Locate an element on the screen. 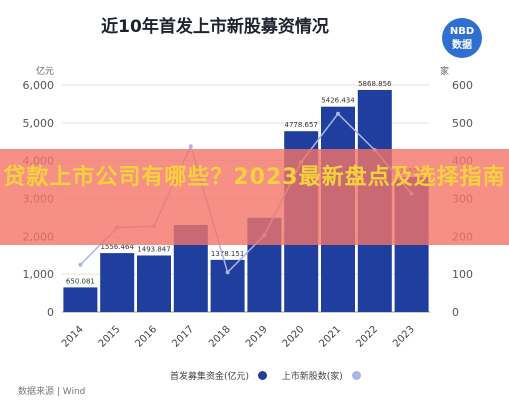 Image resolution: width=509 pixels, height=400 pixels. bar-value-label: 1378.151 is located at coordinates (227, 254).